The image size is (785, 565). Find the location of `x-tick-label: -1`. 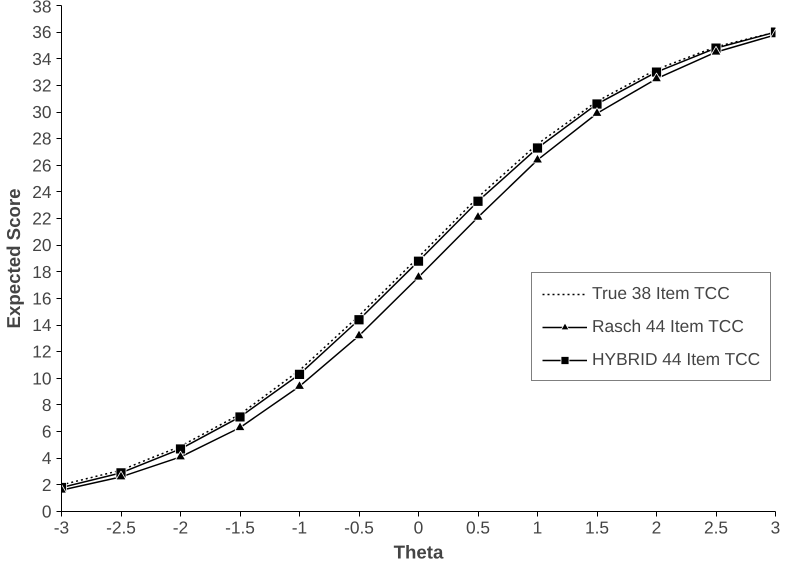

x-tick-label: -1 is located at coordinates (300, 528).